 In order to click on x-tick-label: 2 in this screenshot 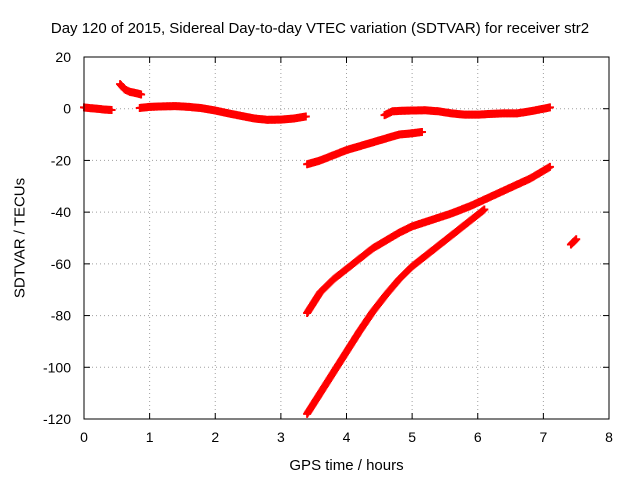, I will do `click(215, 437)`.